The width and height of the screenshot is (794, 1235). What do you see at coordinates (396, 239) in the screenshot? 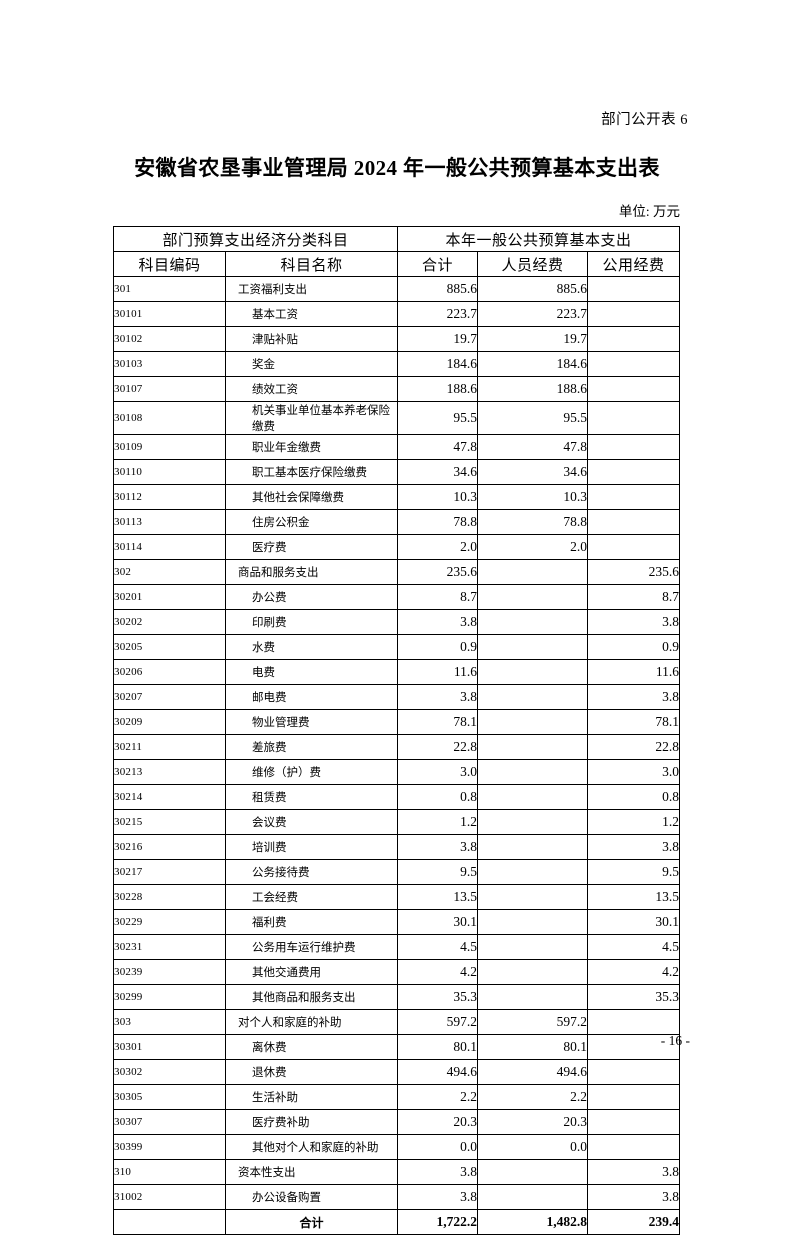
I see `table-group-header-row: 部门预算支出经济分类科目 本年一般公共预算基本支出` at bounding box center [396, 239].